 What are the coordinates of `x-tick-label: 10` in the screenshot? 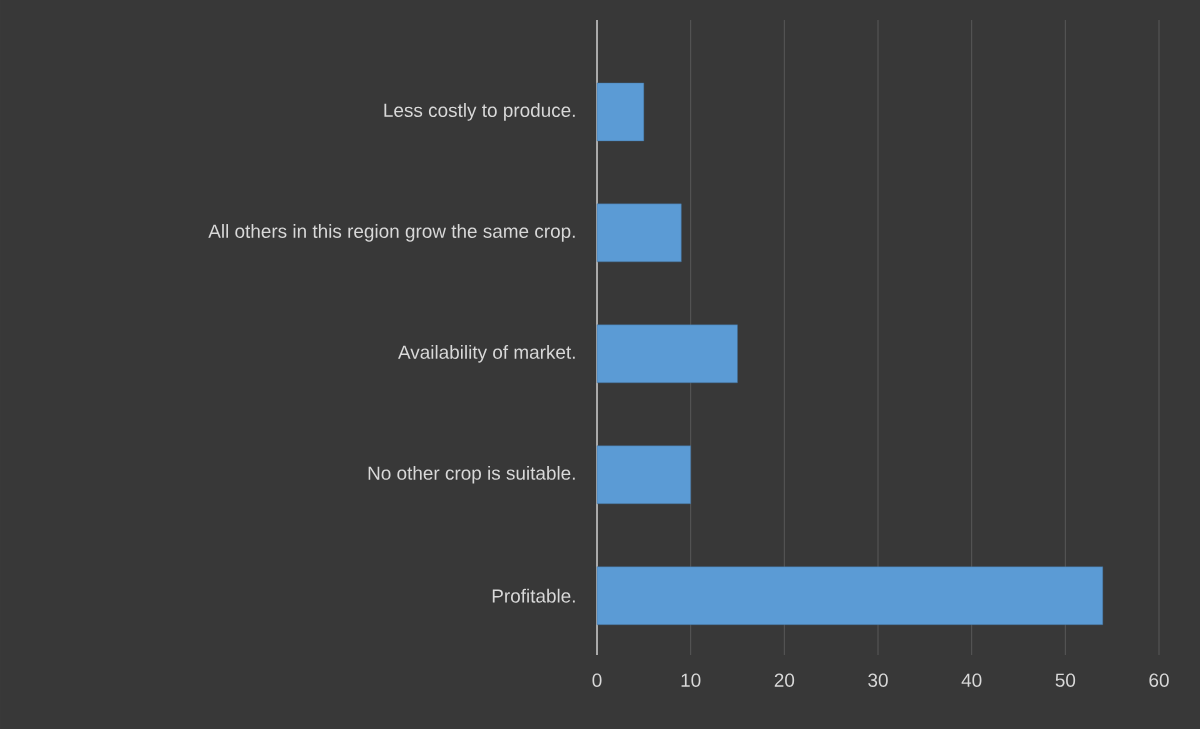 It's located at (691, 680).